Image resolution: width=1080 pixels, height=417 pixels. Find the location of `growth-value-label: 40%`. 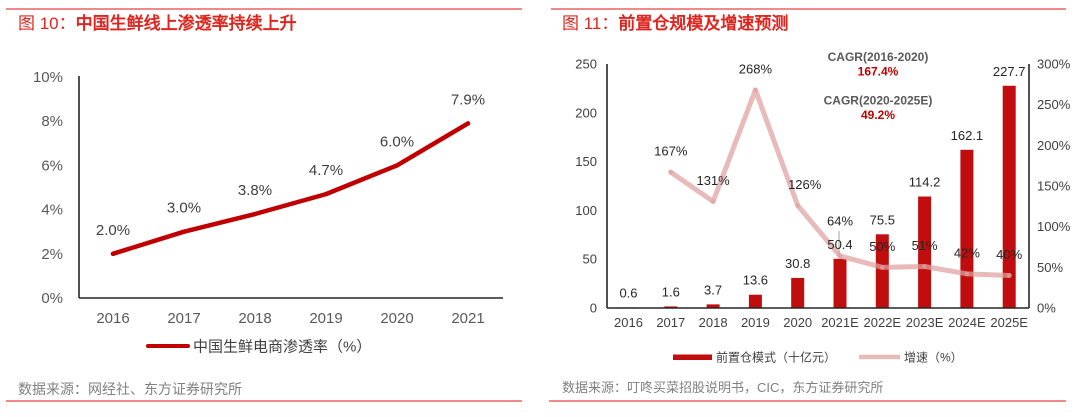

growth-value-label: 40% is located at coordinates (1009, 254).